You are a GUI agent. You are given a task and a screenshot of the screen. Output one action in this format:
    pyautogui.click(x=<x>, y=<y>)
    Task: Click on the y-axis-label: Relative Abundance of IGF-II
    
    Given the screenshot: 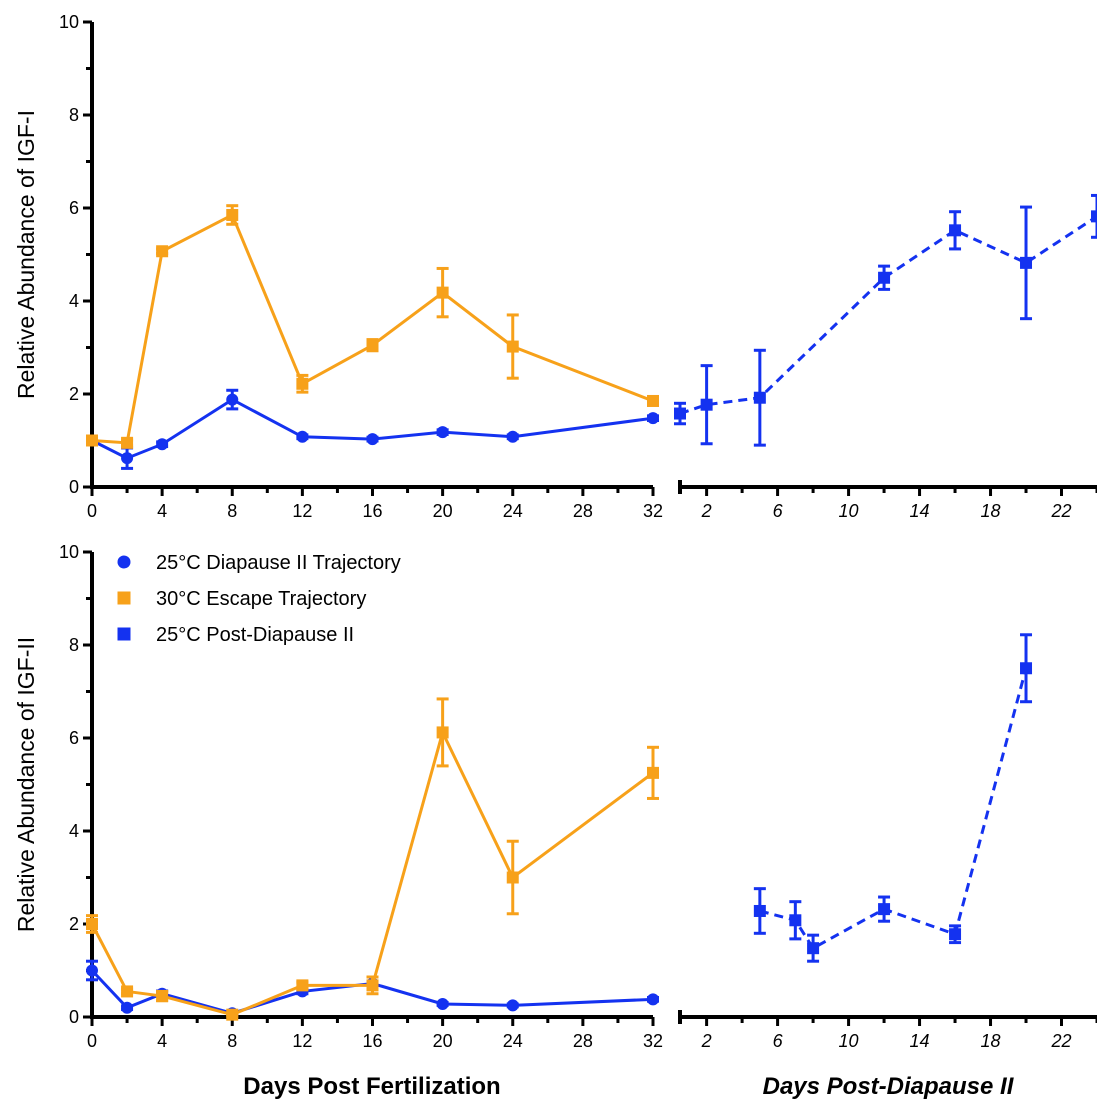 What is the action you would take?
    pyautogui.click(x=26, y=784)
    